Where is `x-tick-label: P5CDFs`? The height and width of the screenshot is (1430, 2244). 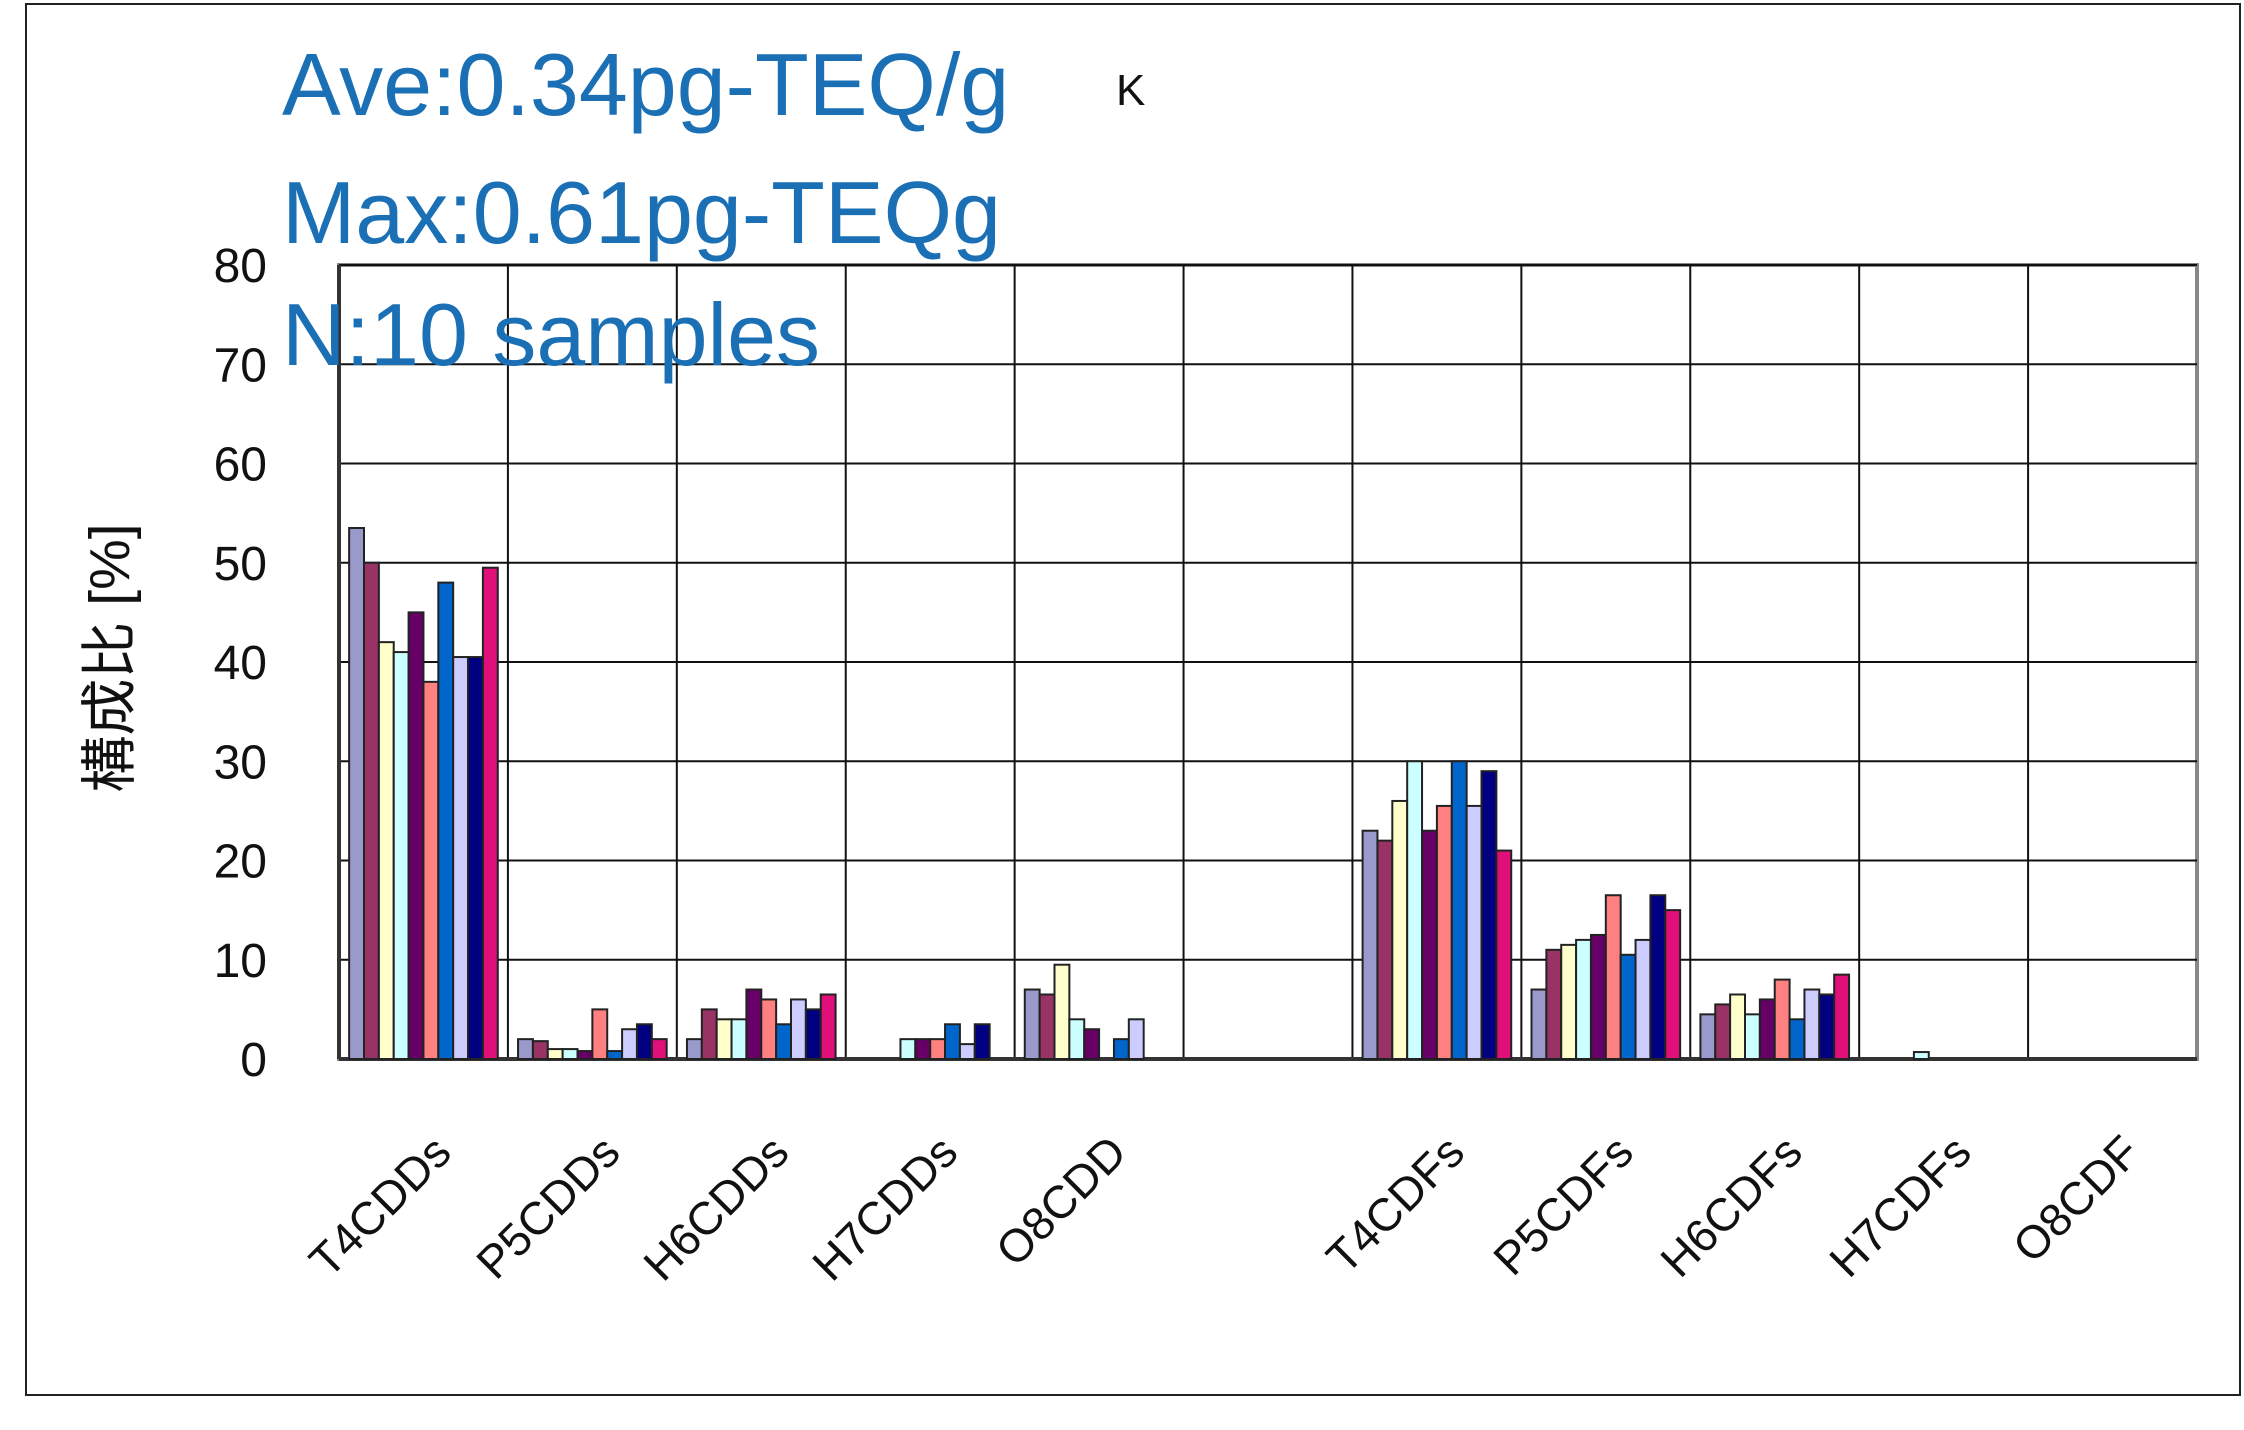 x-tick-label: P5CDFs is located at coordinates (1563, 1205).